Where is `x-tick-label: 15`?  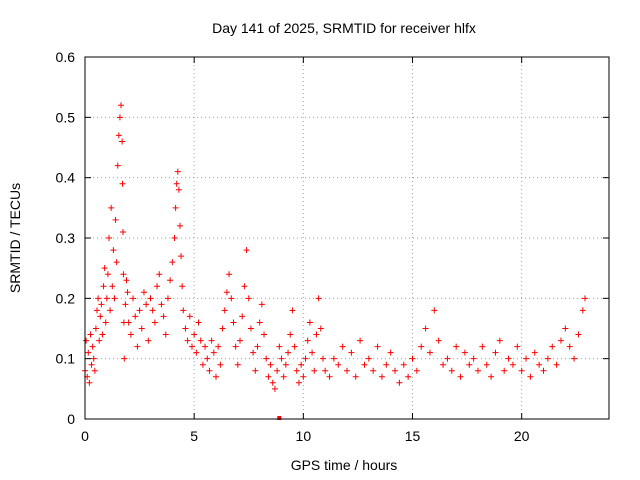
x-tick-label: 15 is located at coordinates (413, 436).